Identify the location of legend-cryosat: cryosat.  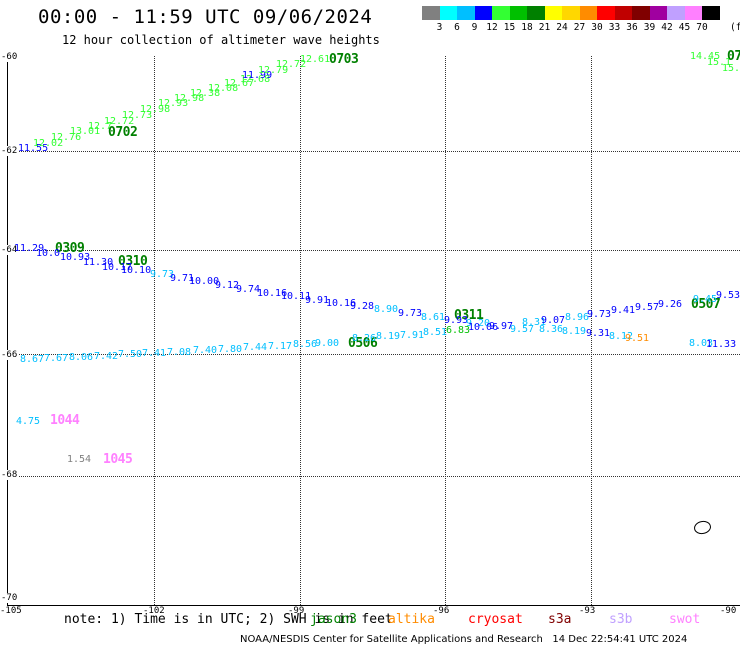
(495, 619).